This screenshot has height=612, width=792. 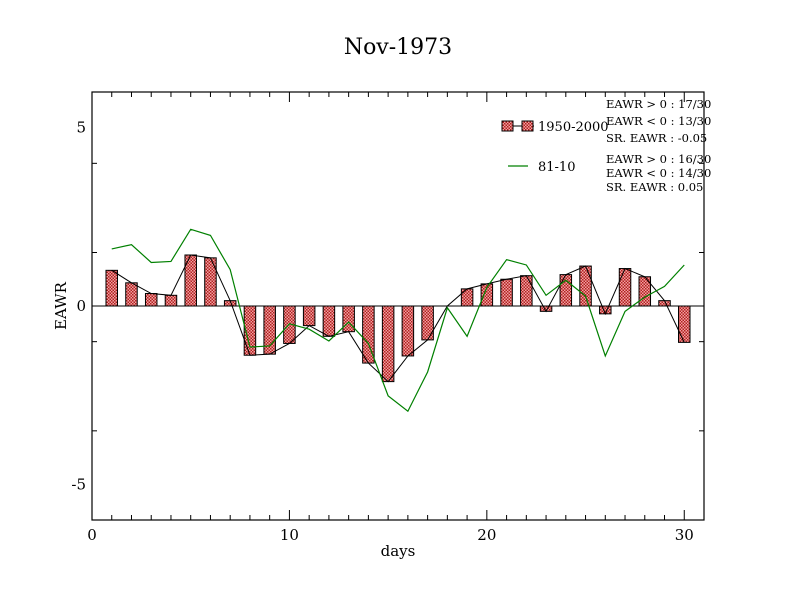 What do you see at coordinates (684, 535) in the screenshot?
I see `x-tick-label-30: 30` at bounding box center [684, 535].